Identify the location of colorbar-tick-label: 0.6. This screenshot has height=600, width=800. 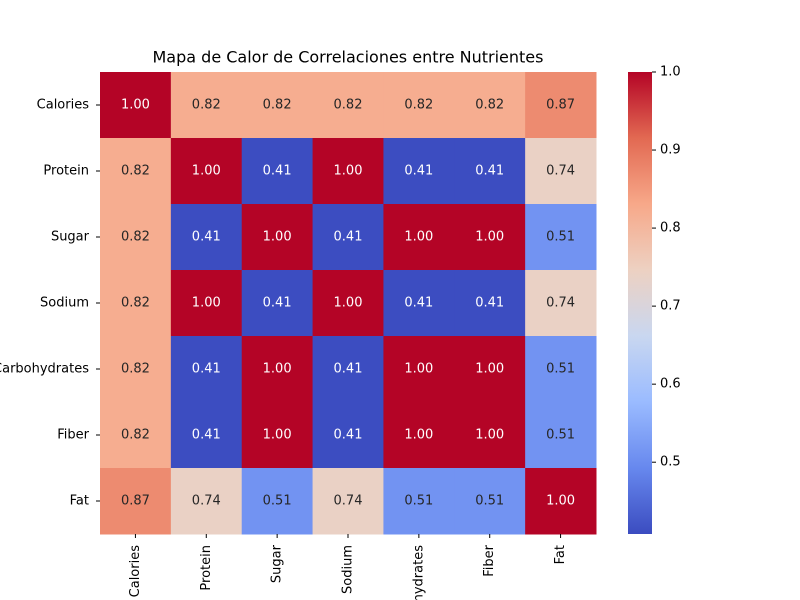
(670, 384).